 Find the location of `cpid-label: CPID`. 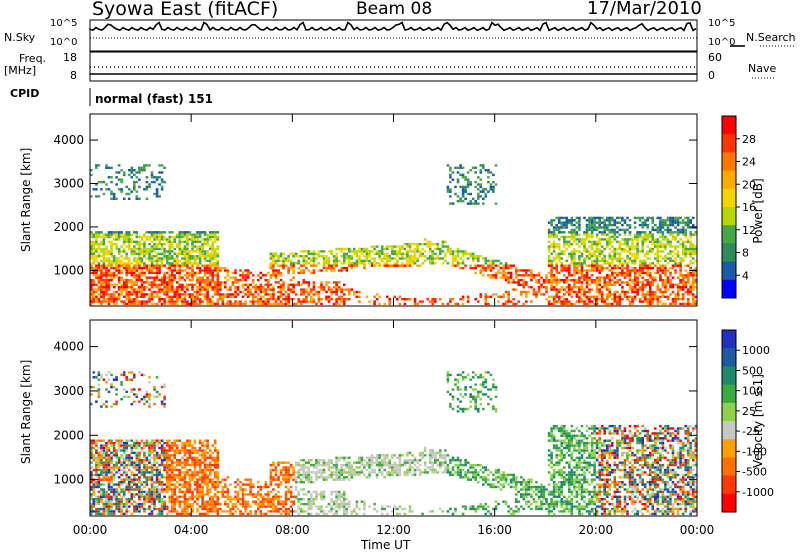

cpid-label: CPID is located at coordinates (25, 93).